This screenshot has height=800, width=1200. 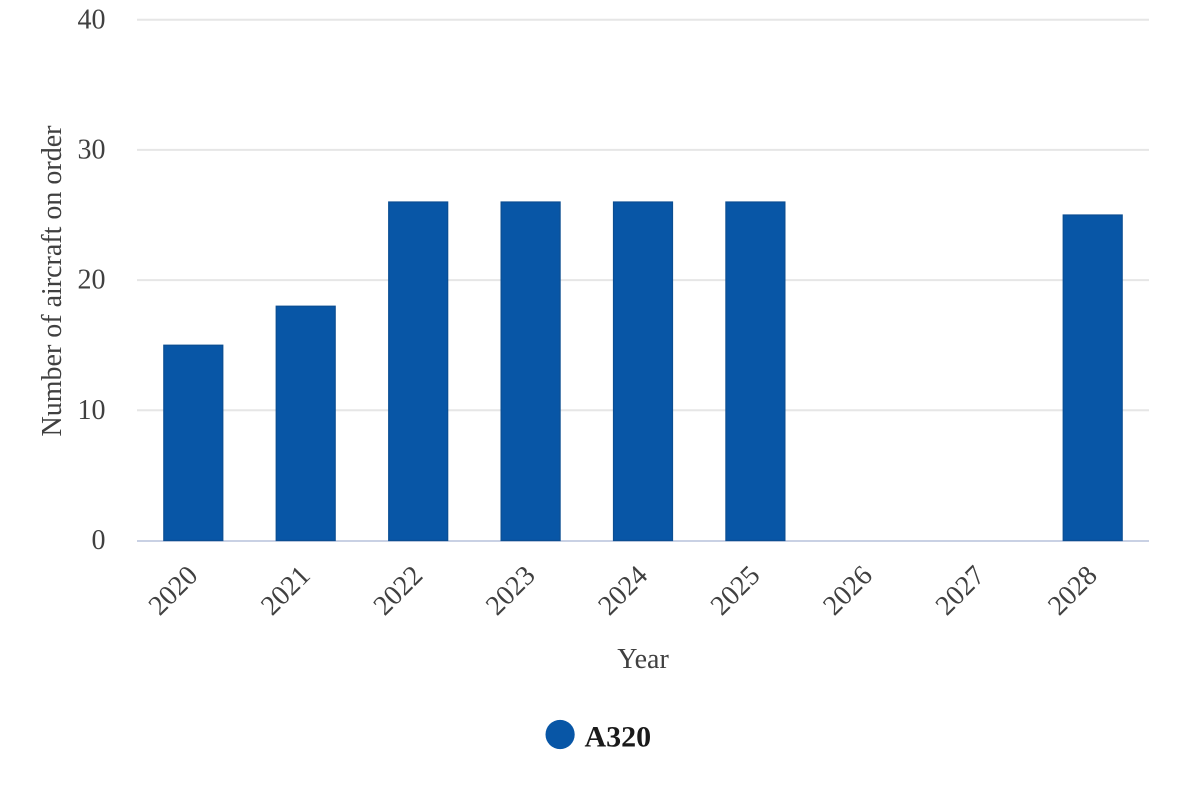 What do you see at coordinates (92, 410) in the screenshot?
I see `svg-text: 10` at bounding box center [92, 410].